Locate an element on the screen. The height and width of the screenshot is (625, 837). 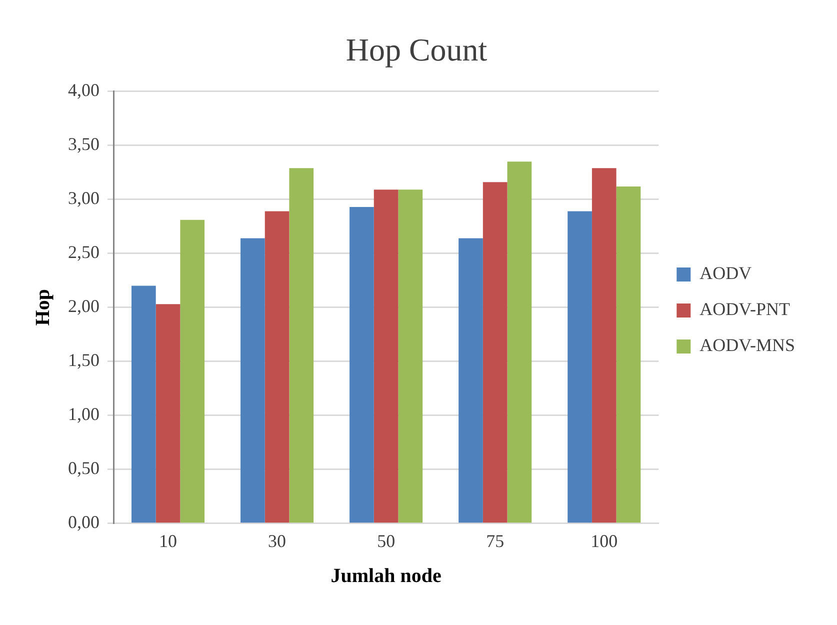
y-tick-label: 3,50 is located at coordinates (84, 144).